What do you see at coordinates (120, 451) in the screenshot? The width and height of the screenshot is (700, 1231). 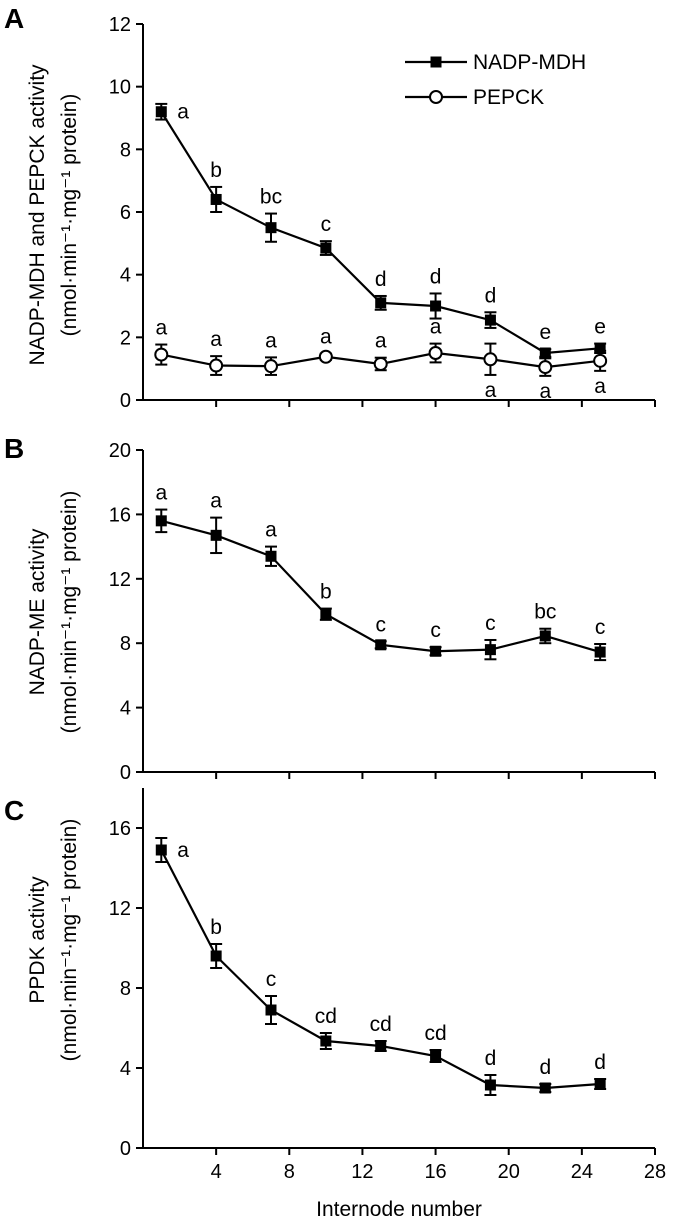 I see `y-tick-label: 20` at bounding box center [120, 451].